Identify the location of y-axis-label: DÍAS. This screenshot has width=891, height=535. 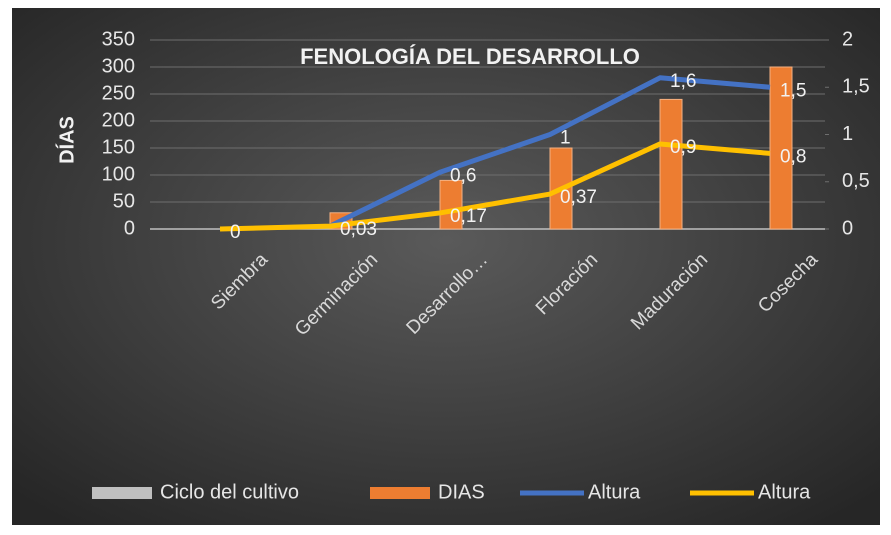
(66, 140).